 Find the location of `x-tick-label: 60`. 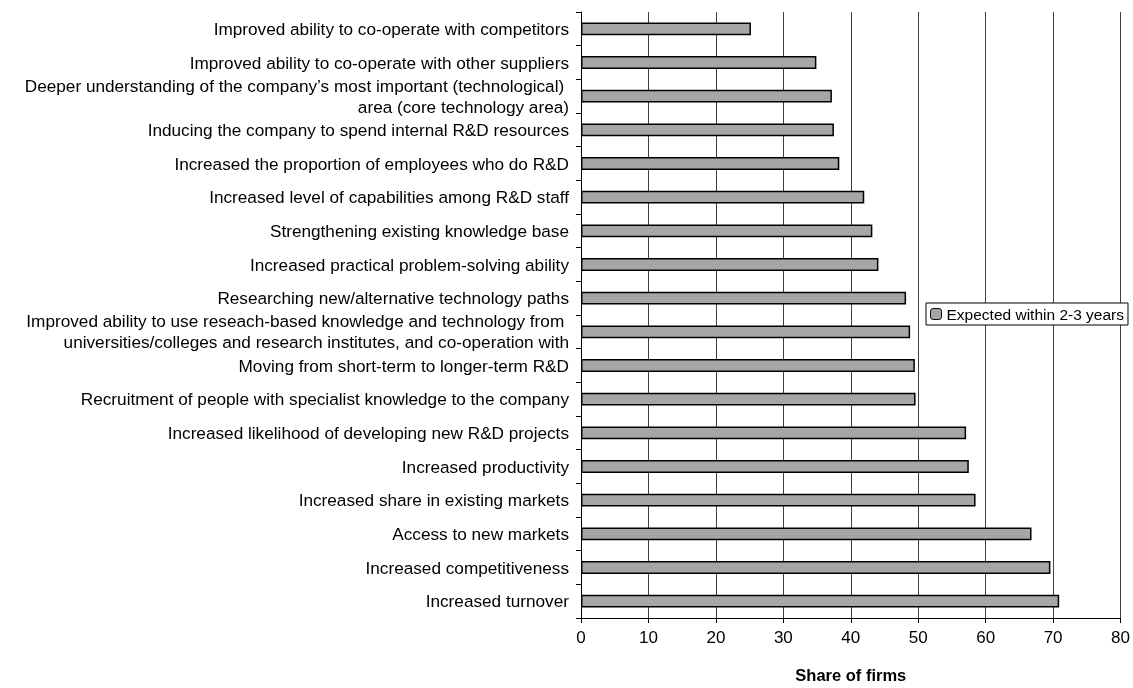

x-tick-label: 60 is located at coordinates (986, 637).